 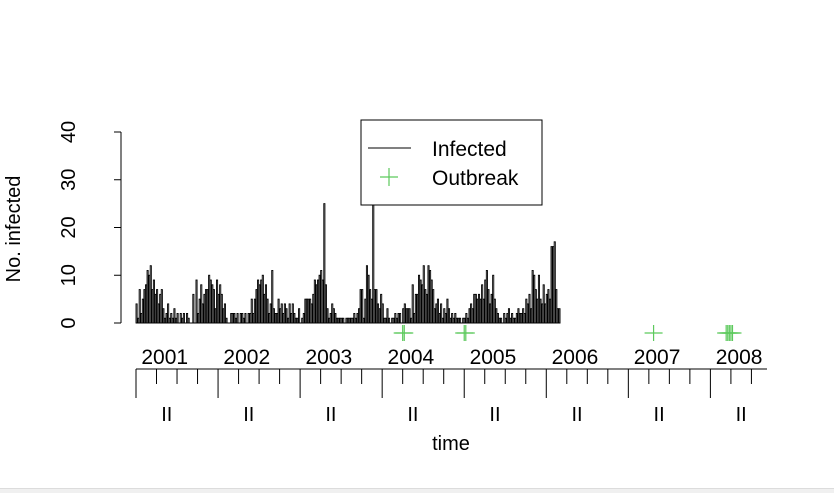 What do you see at coordinates (451, 162) in the screenshot?
I see `legend-box` at bounding box center [451, 162].